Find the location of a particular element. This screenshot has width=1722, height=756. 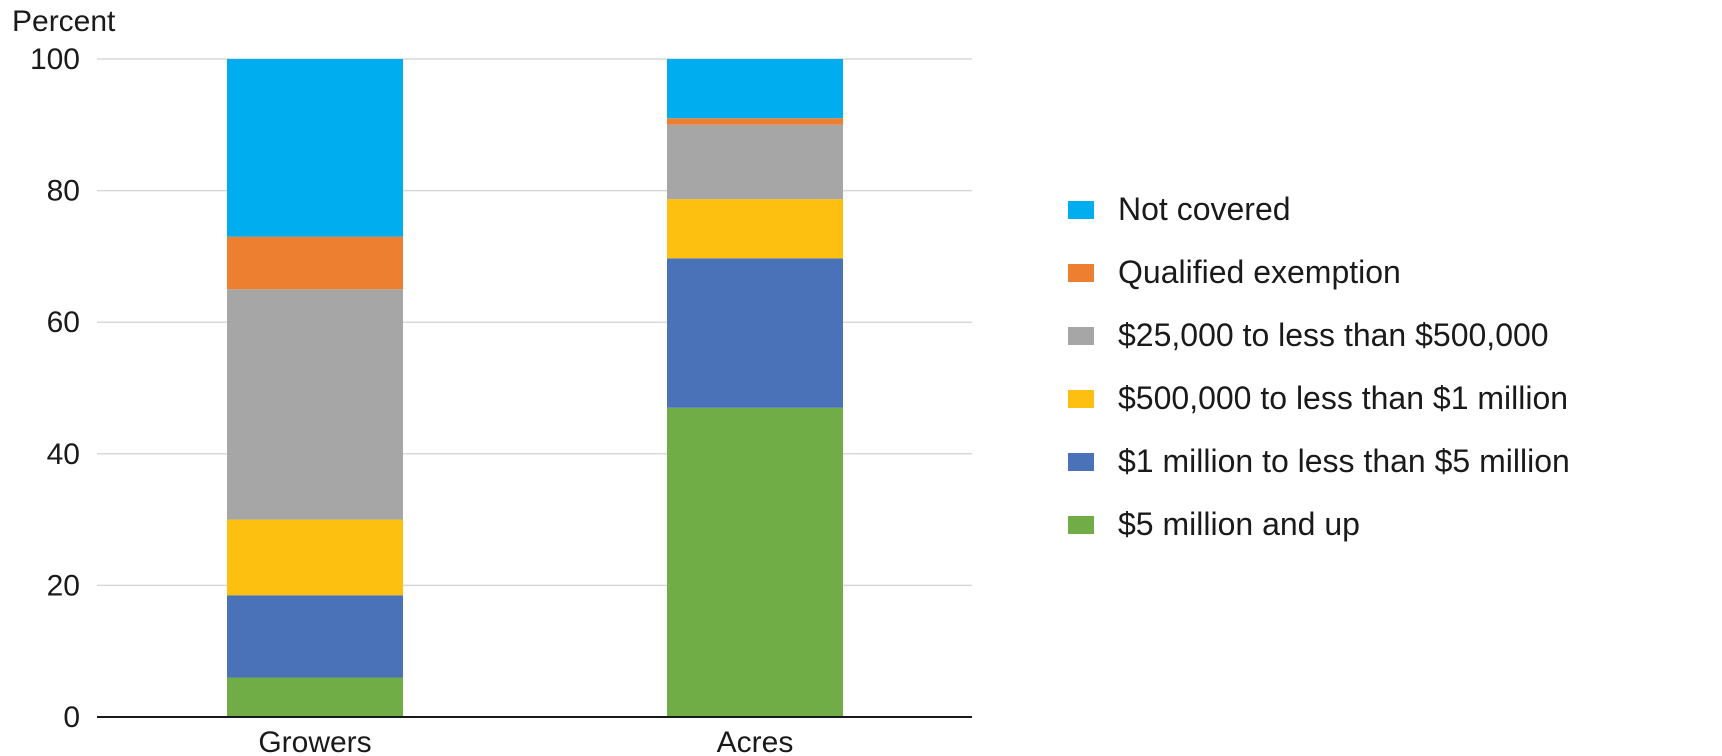

legend-item: Qualified exemption is located at coordinates (1319, 272).